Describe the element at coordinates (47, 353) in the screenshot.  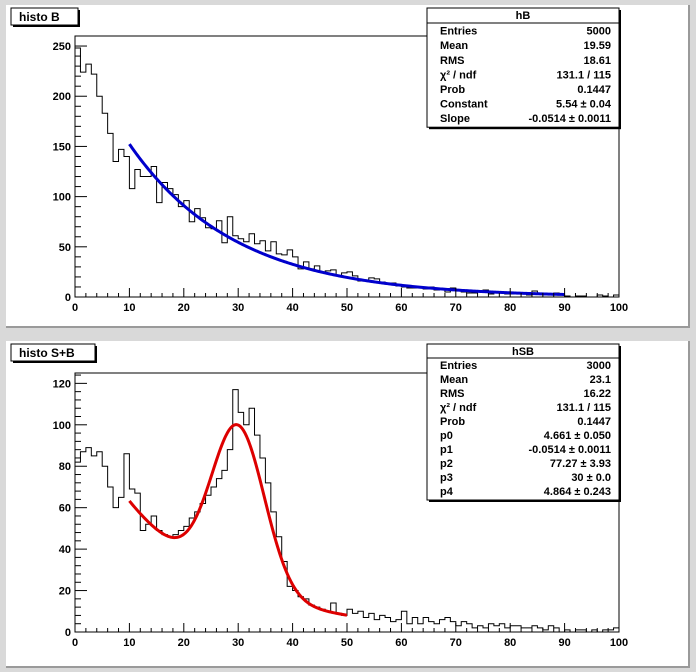
I see `panel-title: histo S+B` at that location.